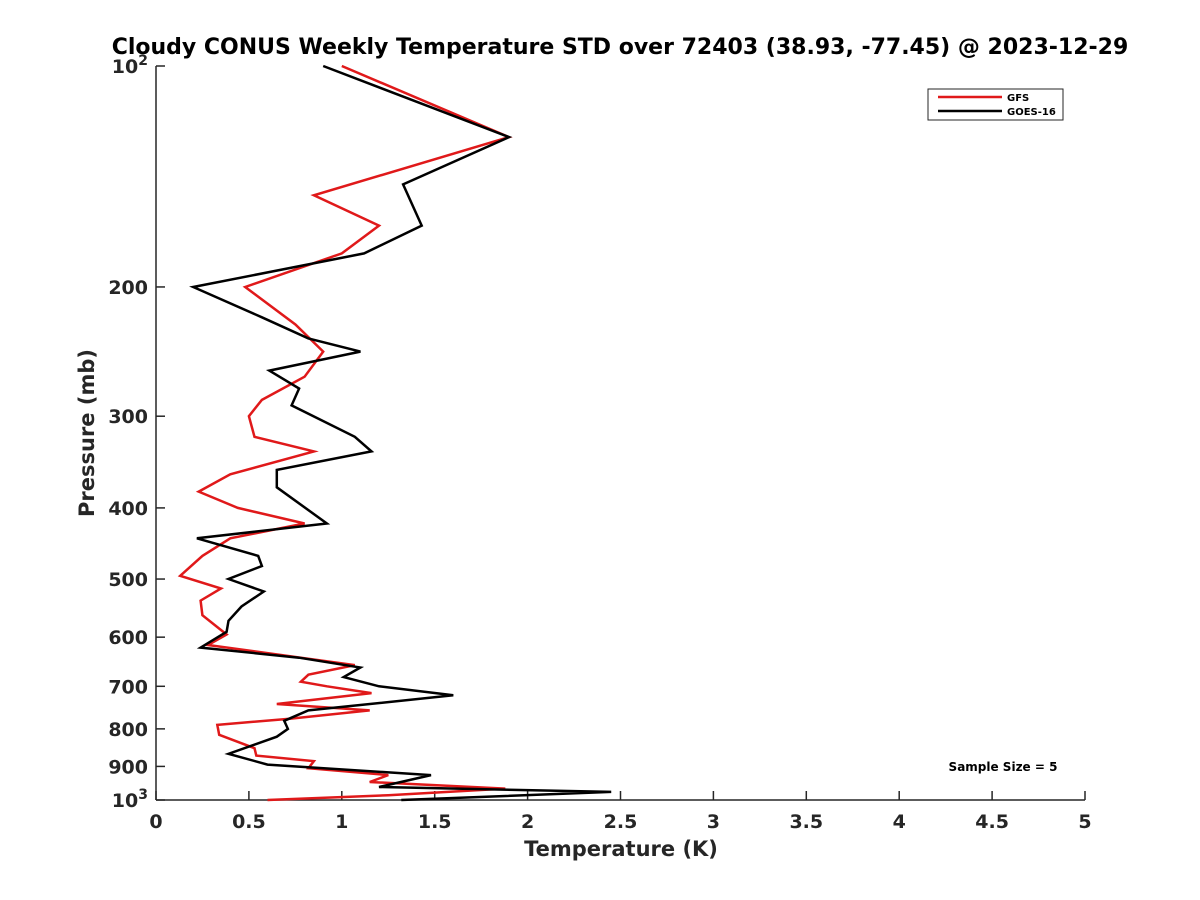 This screenshot has width=1200, height=900. I want to click on y-tick-label: 500, so click(128, 580).